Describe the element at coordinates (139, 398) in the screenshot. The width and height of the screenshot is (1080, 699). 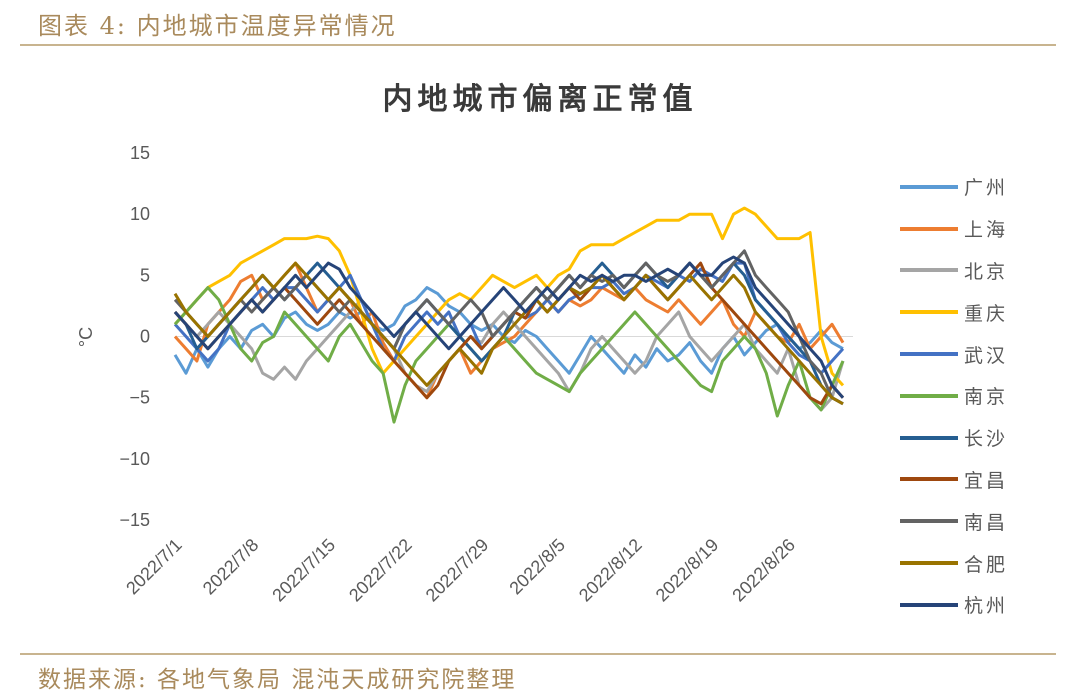
I see `y-tick-label: −5` at that location.